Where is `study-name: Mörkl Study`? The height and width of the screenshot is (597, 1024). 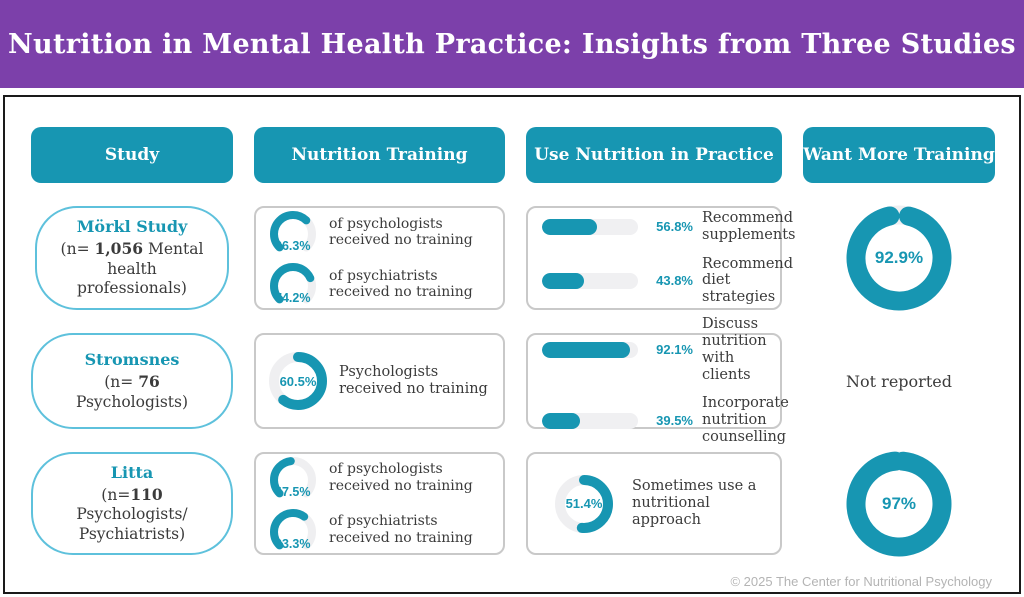
study-name: Mörkl Study is located at coordinates (132, 227).